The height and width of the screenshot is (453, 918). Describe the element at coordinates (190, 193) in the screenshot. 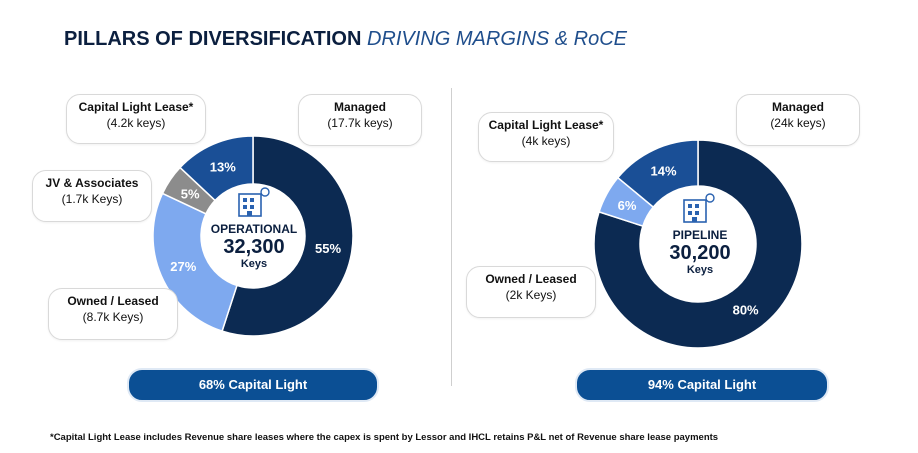

I see `slice-value-label: 5%` at that location.